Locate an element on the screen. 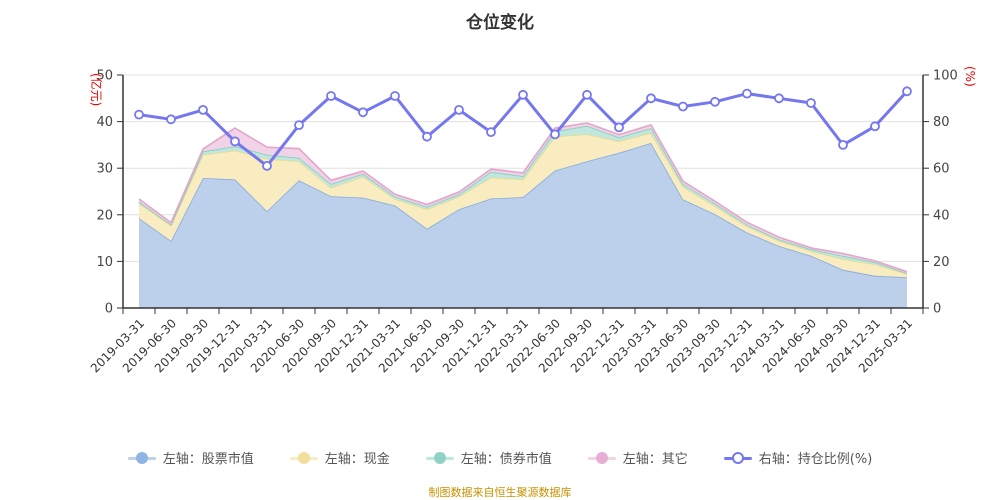 Image resolution: width=1000 pixels, height=500 pixels. left-axis-name: (亿元) is located at coordinates (96, 89).